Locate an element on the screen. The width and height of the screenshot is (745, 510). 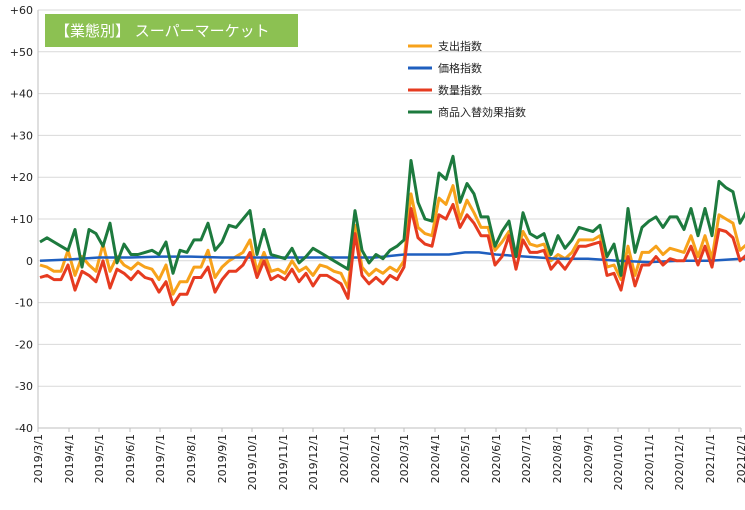
y-tick-label: +60 is located at coordinates (21, 10).